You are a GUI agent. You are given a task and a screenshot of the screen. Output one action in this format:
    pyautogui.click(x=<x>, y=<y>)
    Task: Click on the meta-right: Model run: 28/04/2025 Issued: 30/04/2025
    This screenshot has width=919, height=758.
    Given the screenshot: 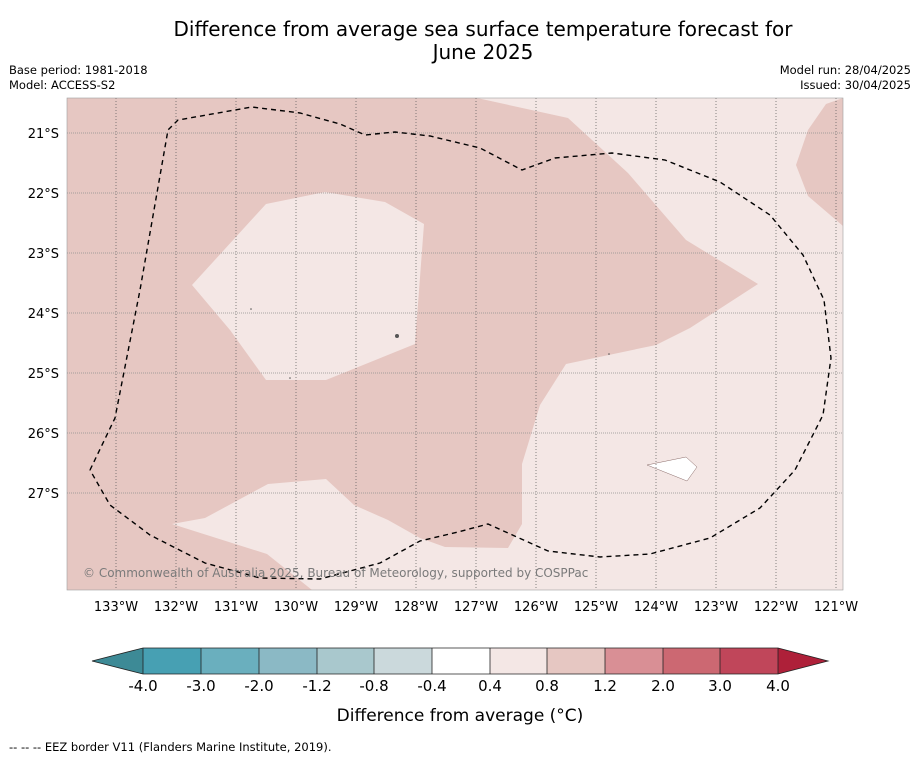 What is the action you would take?
    pyautogui.click(x=845, y=78)
    